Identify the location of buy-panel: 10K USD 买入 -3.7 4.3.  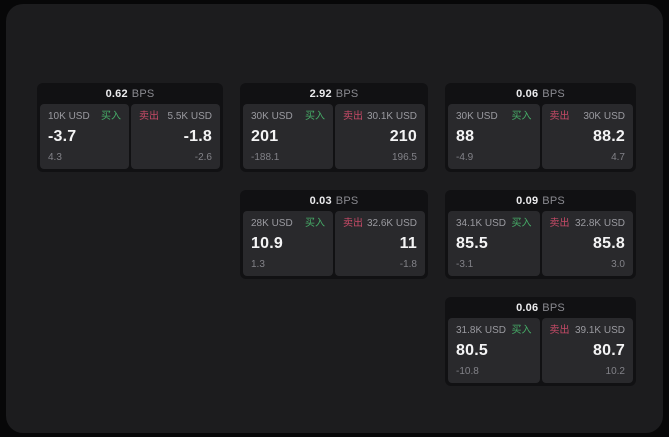
(84, 136).